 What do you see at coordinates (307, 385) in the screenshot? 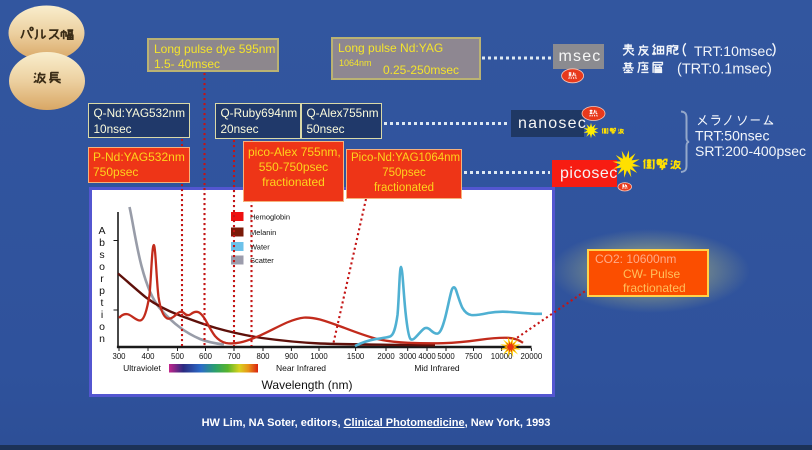
I see `svg-text: Wavelength (nm)` at bounding box center [307, 385].